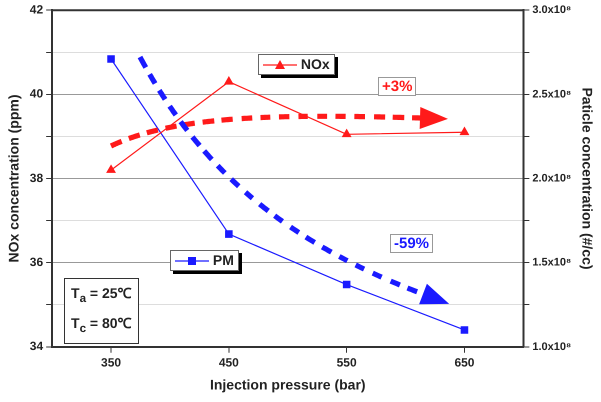 The width and height of the screenshot is (601, 402). Describe the element at coordinates (552, 178) in the screenshot. I see `y2-tick-label: 2.0x10⁸` at that location.